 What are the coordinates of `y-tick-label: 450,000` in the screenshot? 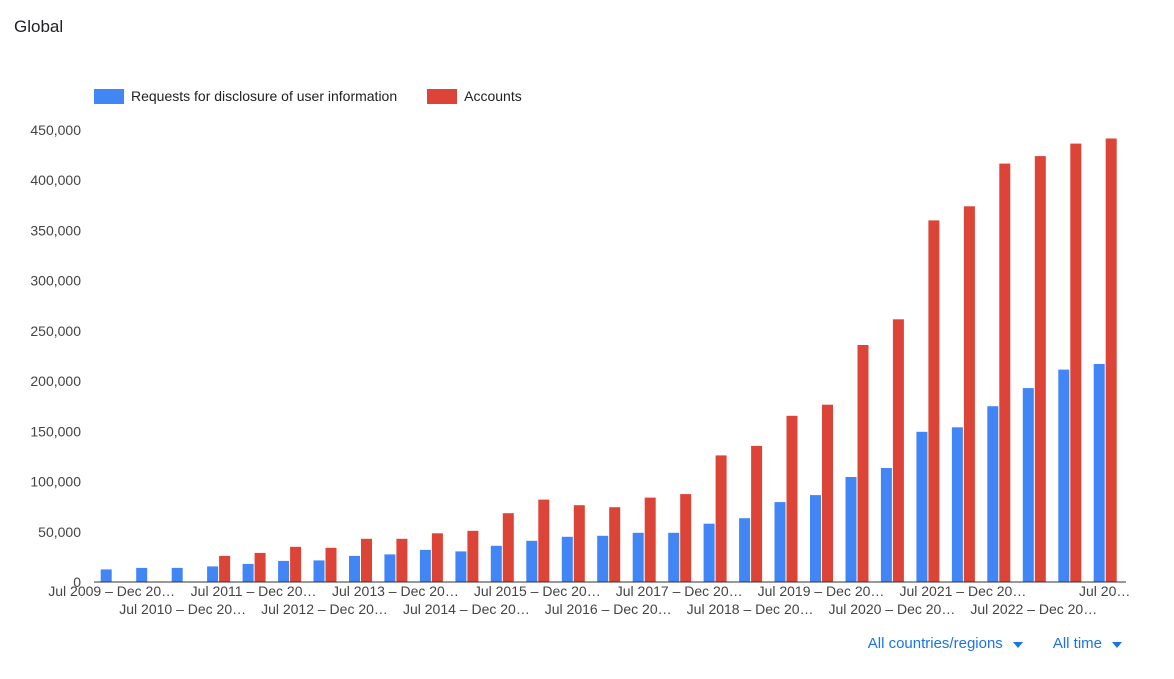 It's located at (55, 130).